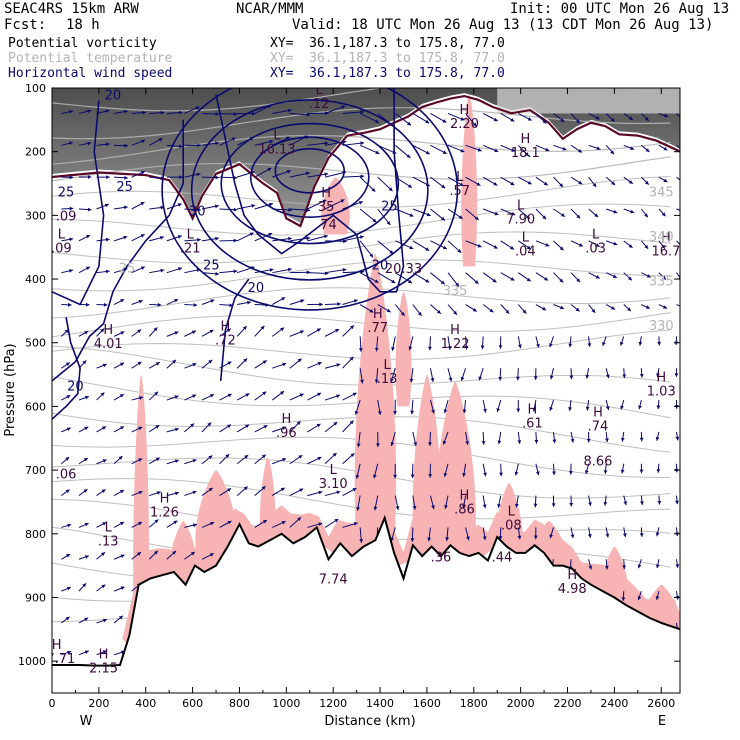 The image size is (740, 740). I want to click on wind-vector-shaft, so click(353, 144).